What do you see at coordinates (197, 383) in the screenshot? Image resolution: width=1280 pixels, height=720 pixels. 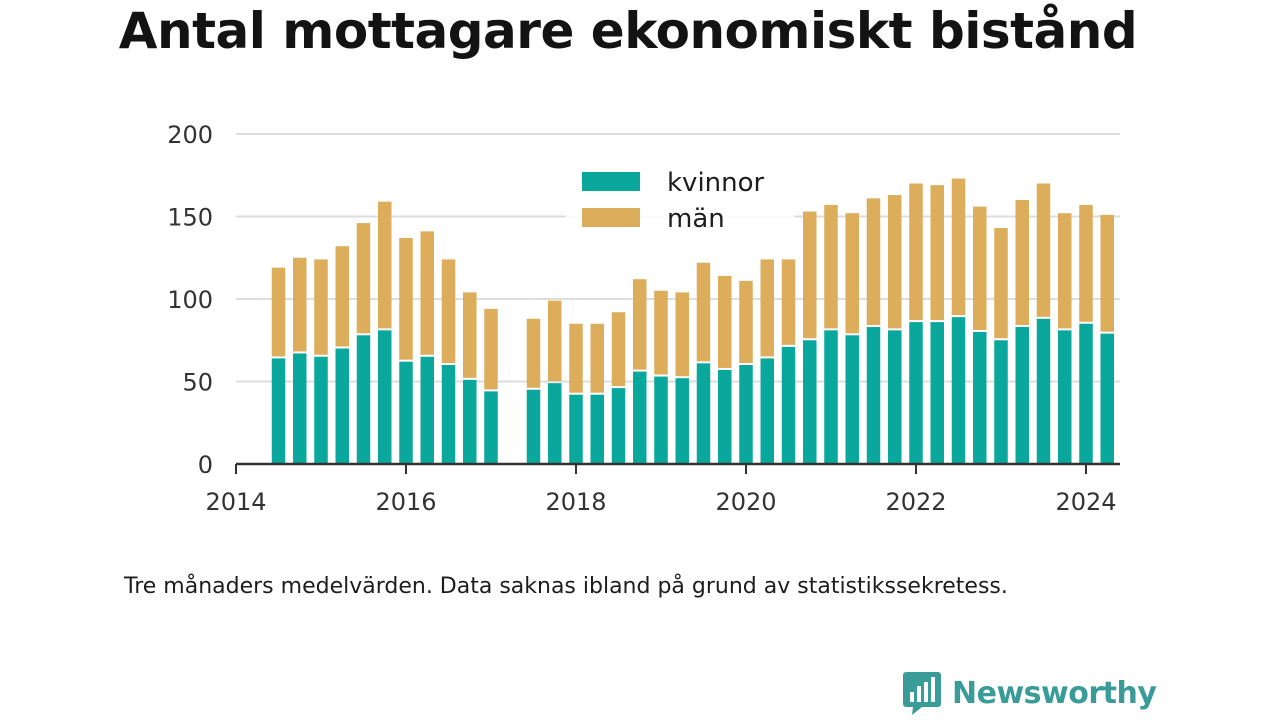 I see `y-tick-label: 50` at bounding box center [197, 383].